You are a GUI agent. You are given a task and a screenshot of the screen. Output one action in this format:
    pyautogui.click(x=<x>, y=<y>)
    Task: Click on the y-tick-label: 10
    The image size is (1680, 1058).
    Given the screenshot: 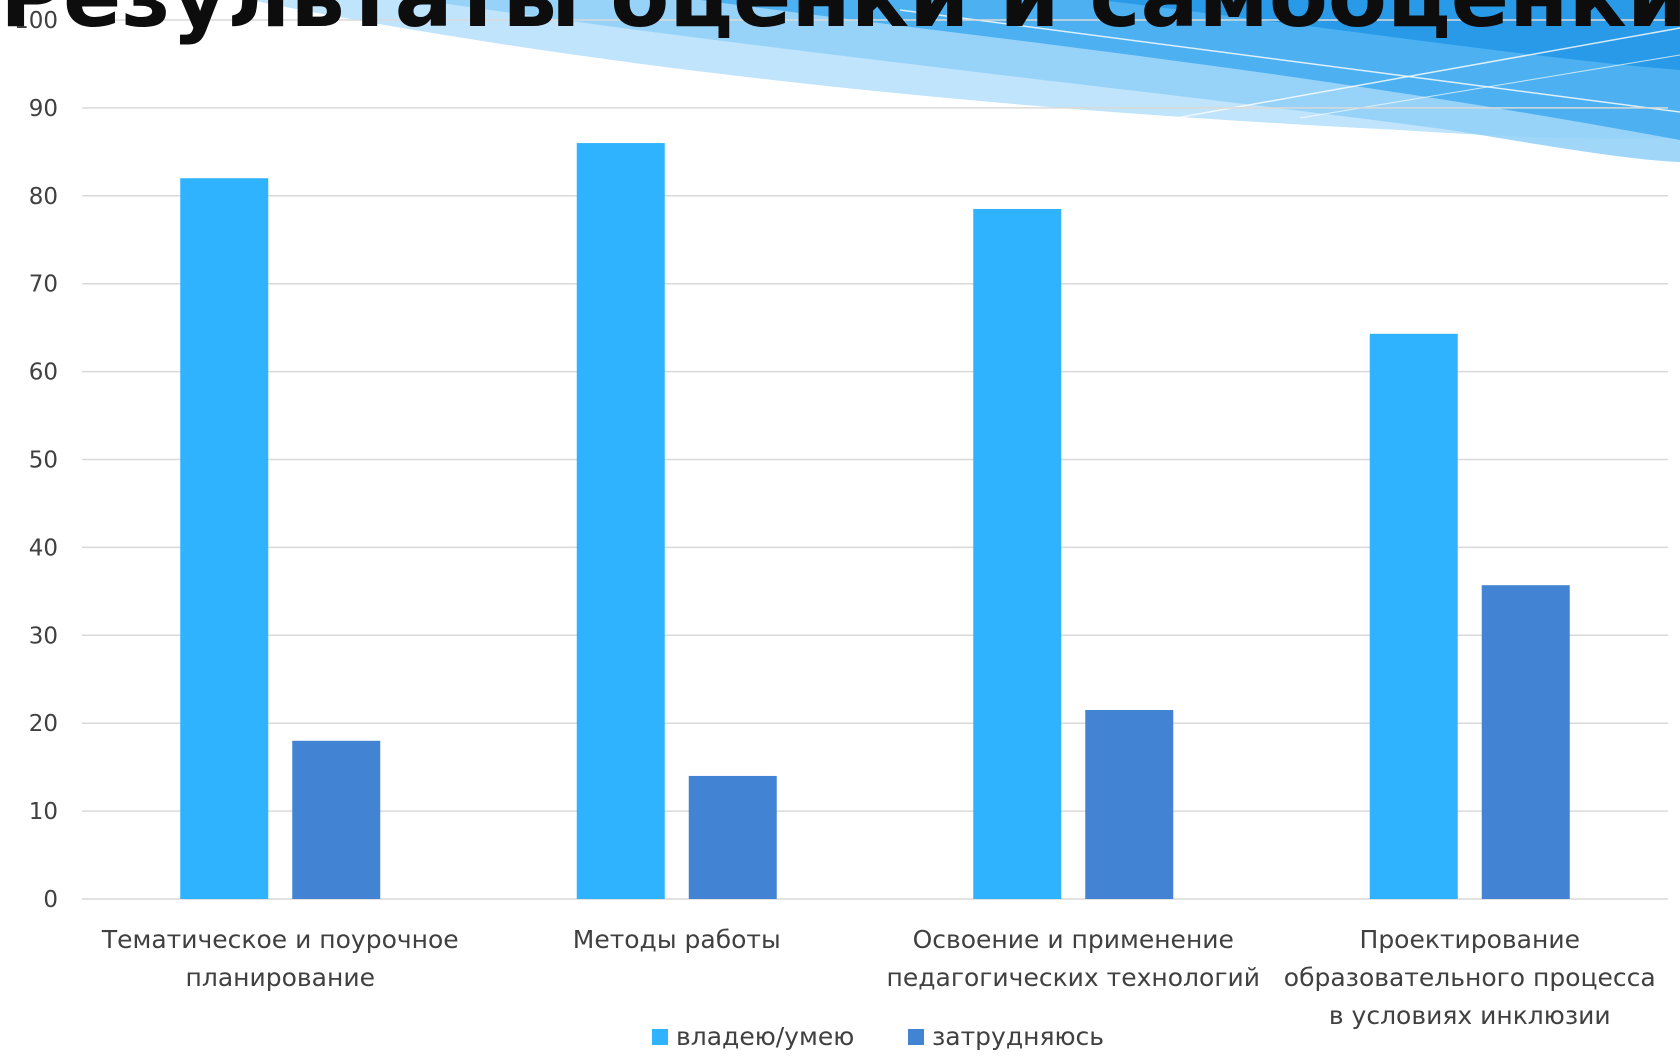 What is the action you would take?
    pyautogui.click(x=43, y=812)
    